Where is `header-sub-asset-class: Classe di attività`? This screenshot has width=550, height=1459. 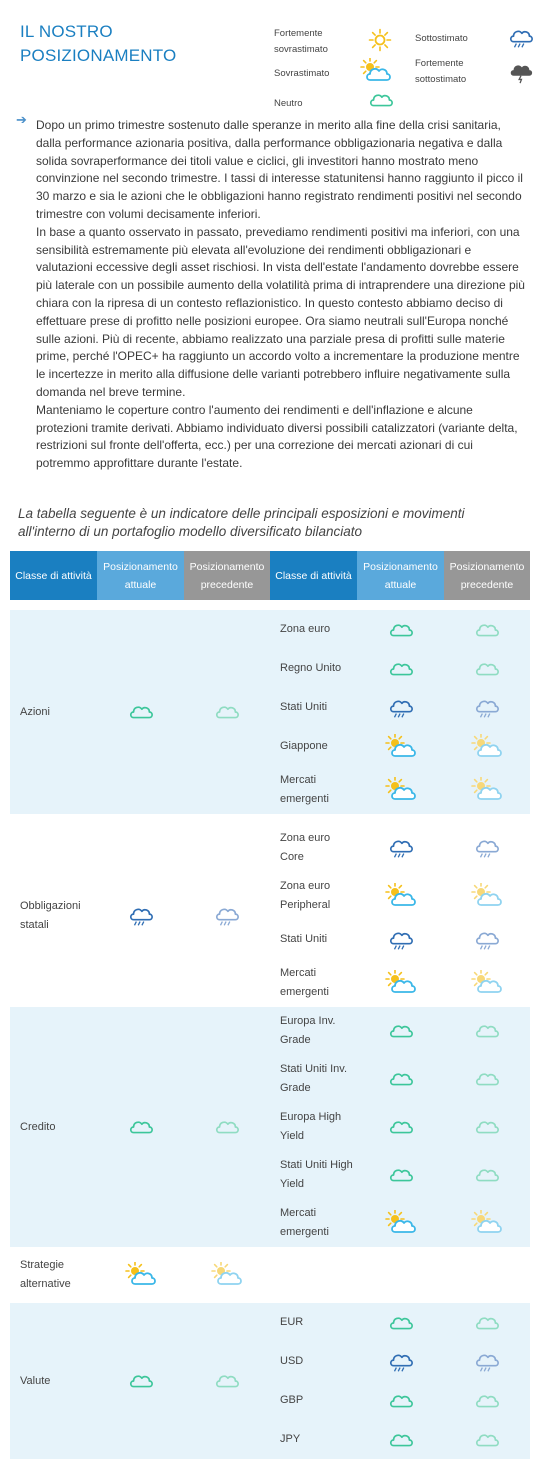
header-sub-asset-class: Classe di attività is located at coordinates (313, 575).